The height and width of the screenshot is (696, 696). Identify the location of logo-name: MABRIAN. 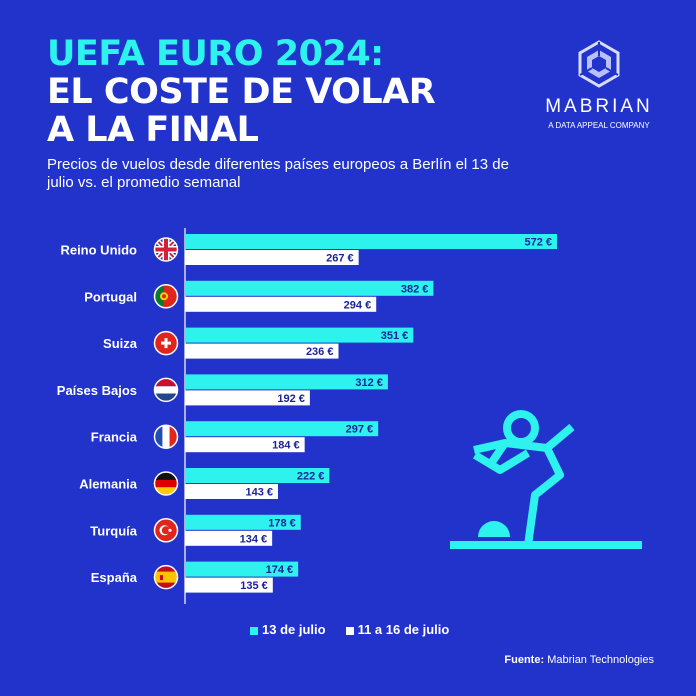
(599, 106).